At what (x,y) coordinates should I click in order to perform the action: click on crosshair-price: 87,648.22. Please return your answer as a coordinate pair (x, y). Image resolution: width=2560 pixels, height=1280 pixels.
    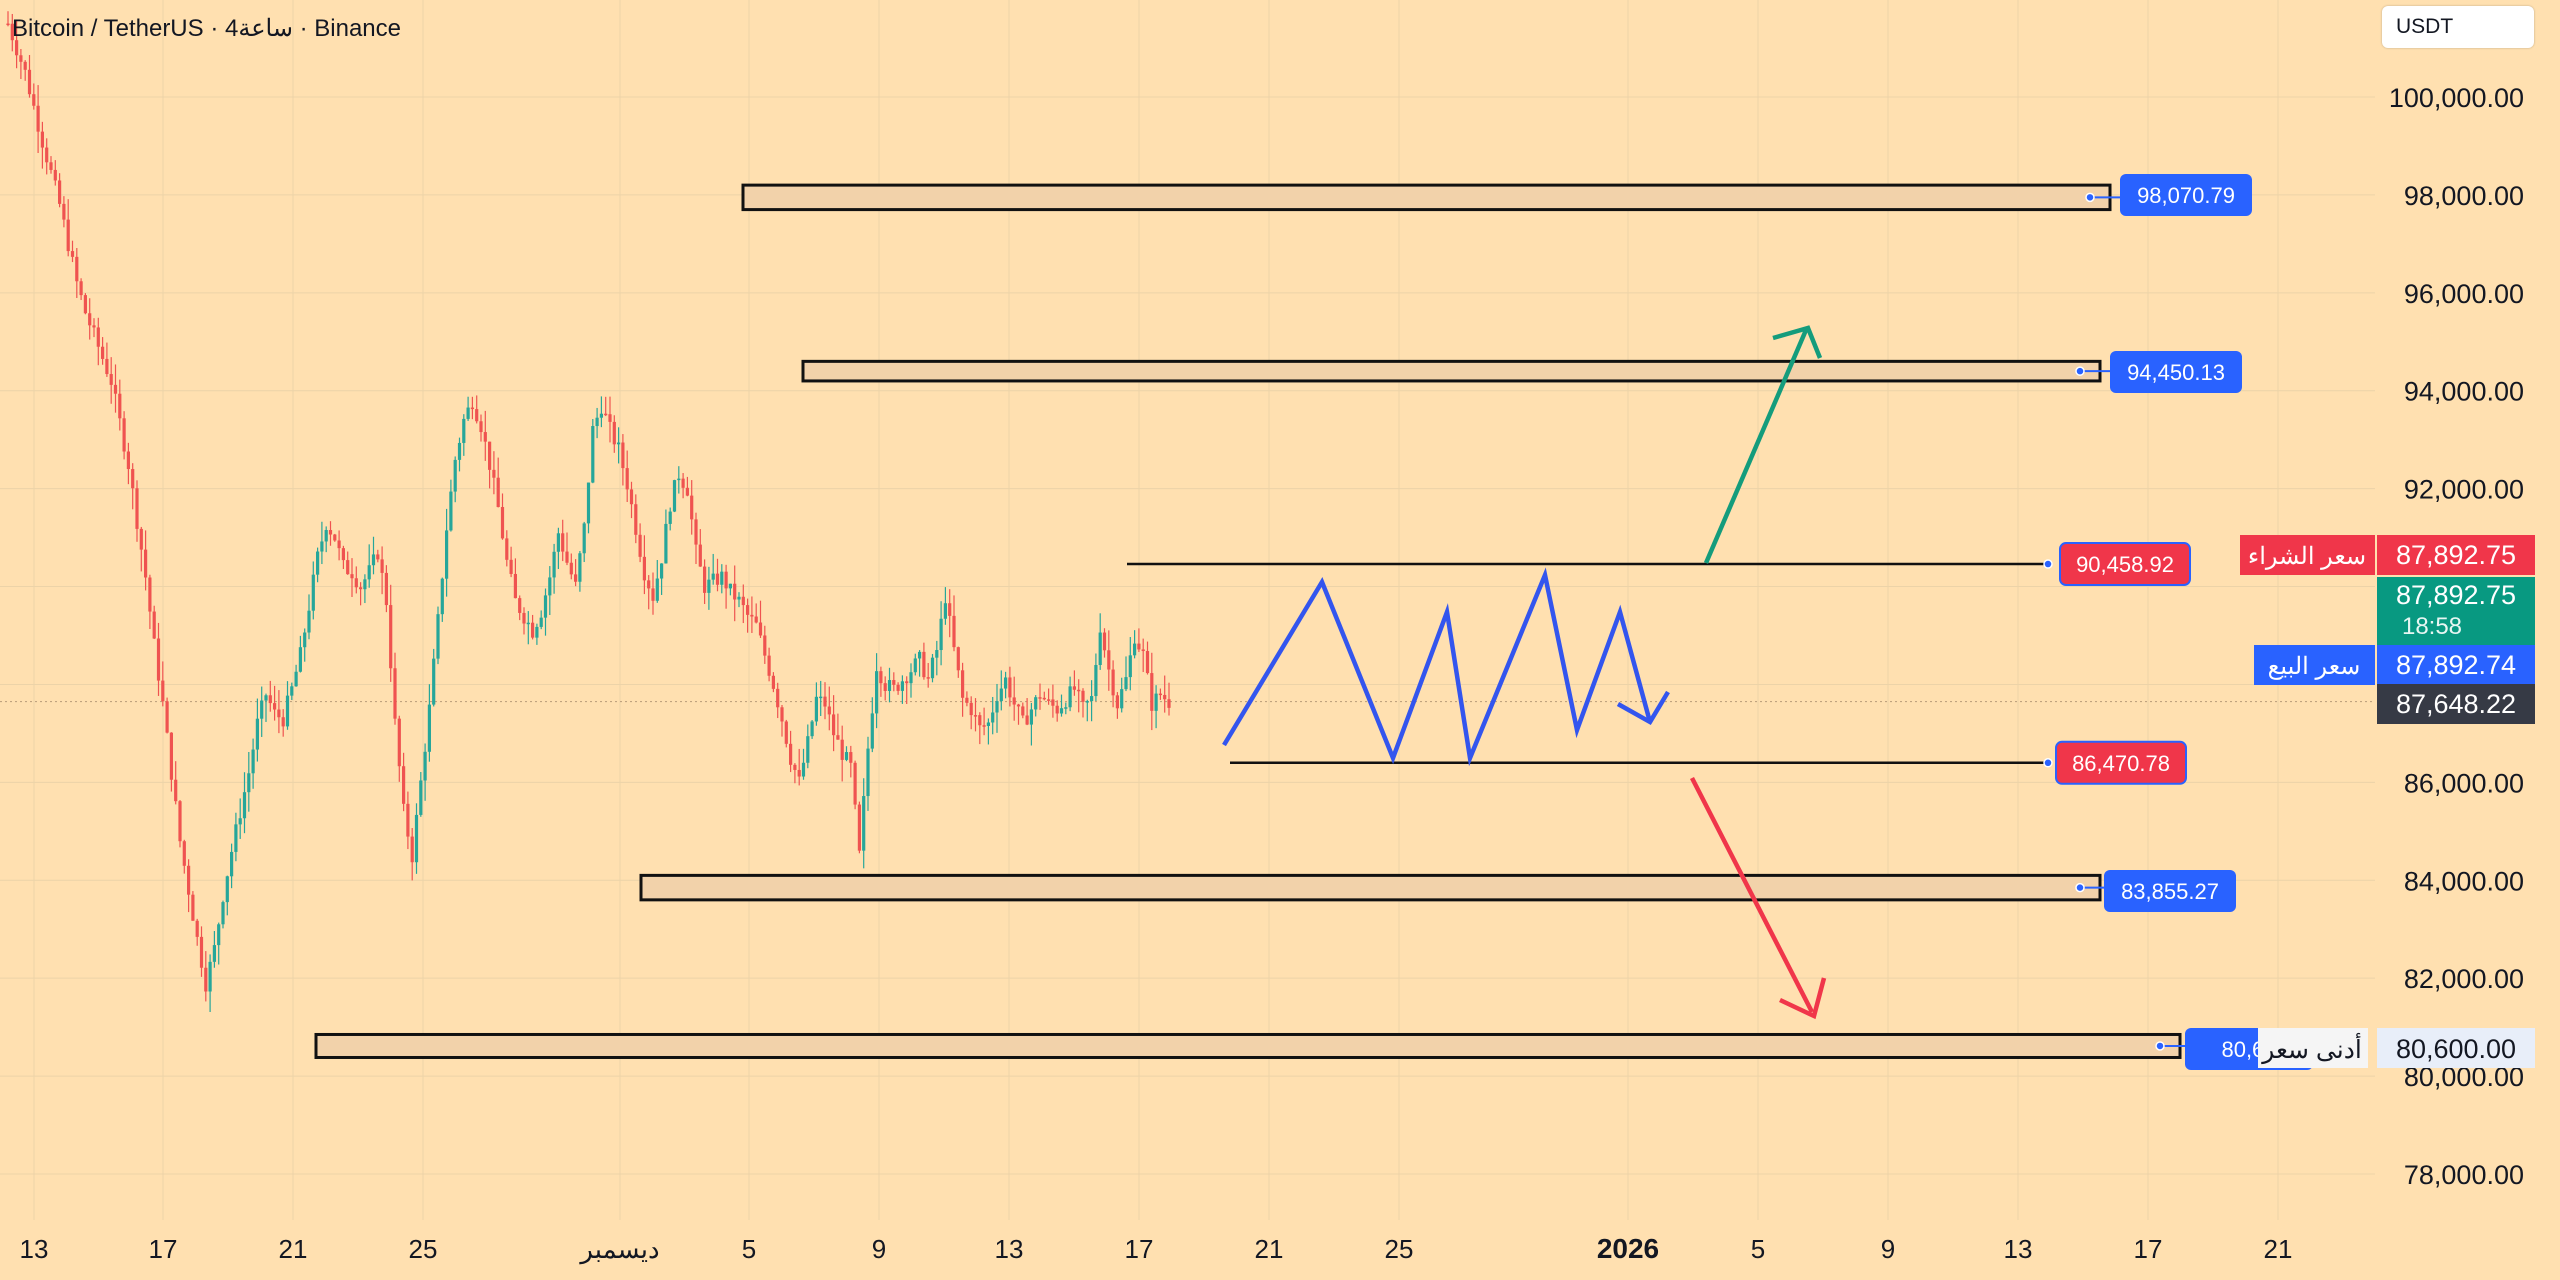
    Looking at the image, I should click on (2456, 704).